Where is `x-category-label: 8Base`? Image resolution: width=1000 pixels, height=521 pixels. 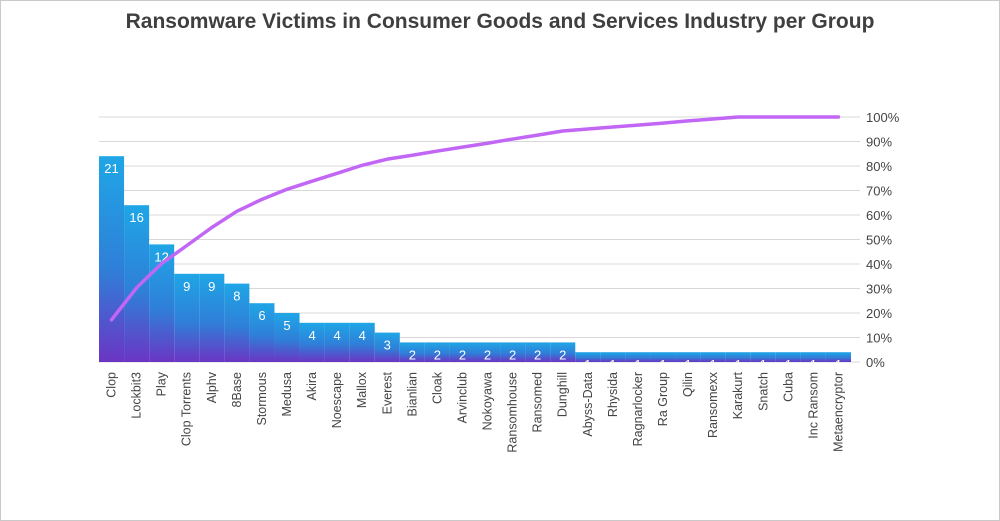 x-category-label: 8Base is located at coordinates (237, 389).